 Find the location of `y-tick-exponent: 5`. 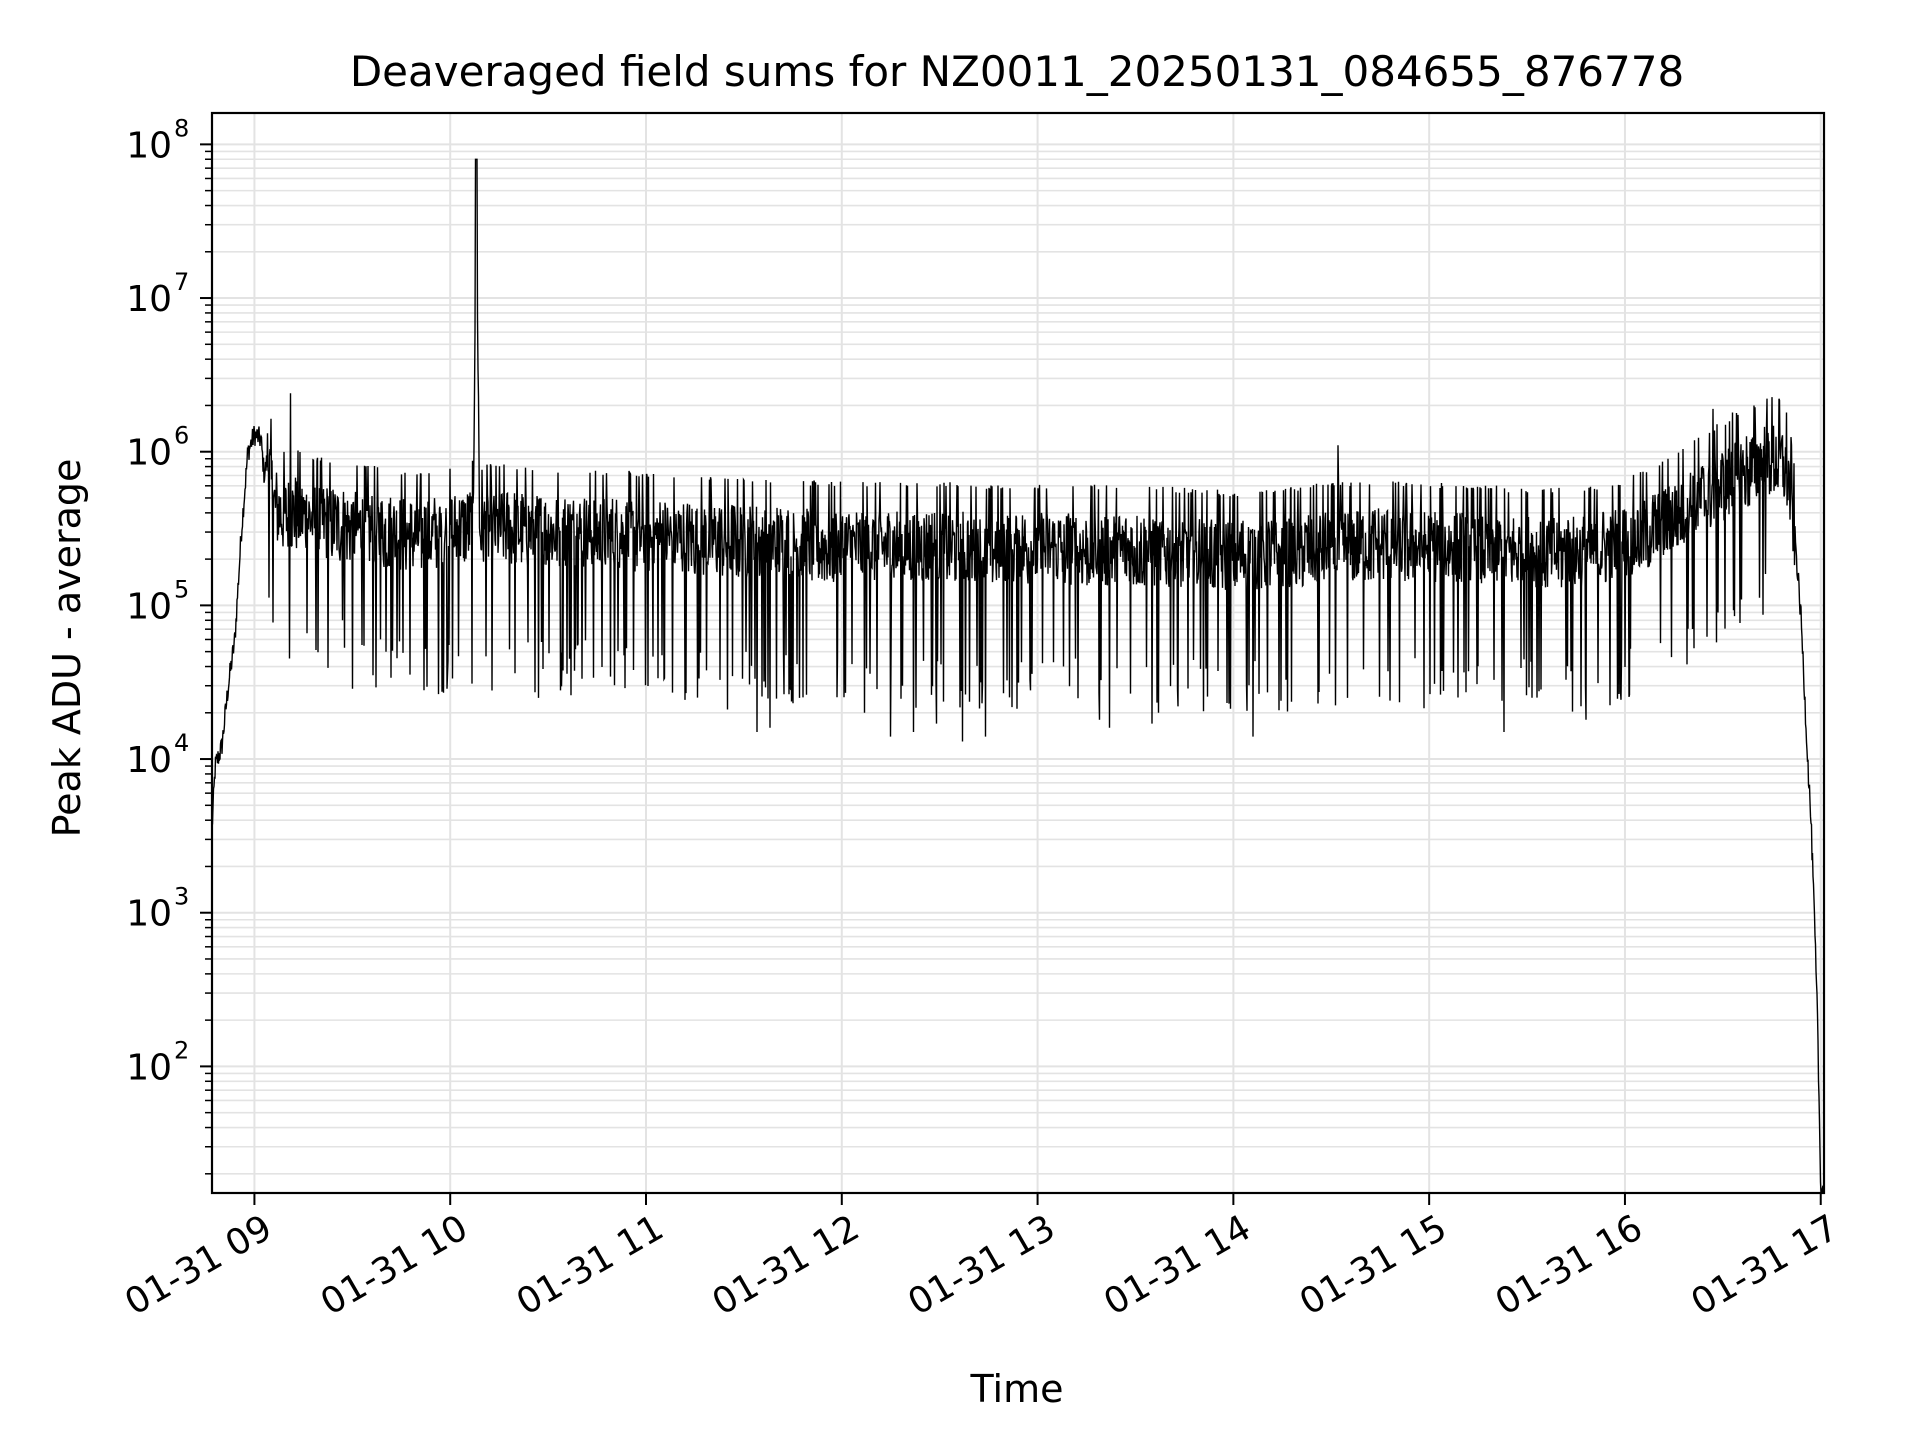

y-tick-exponent: 5 is located at coordinates (181, 589).